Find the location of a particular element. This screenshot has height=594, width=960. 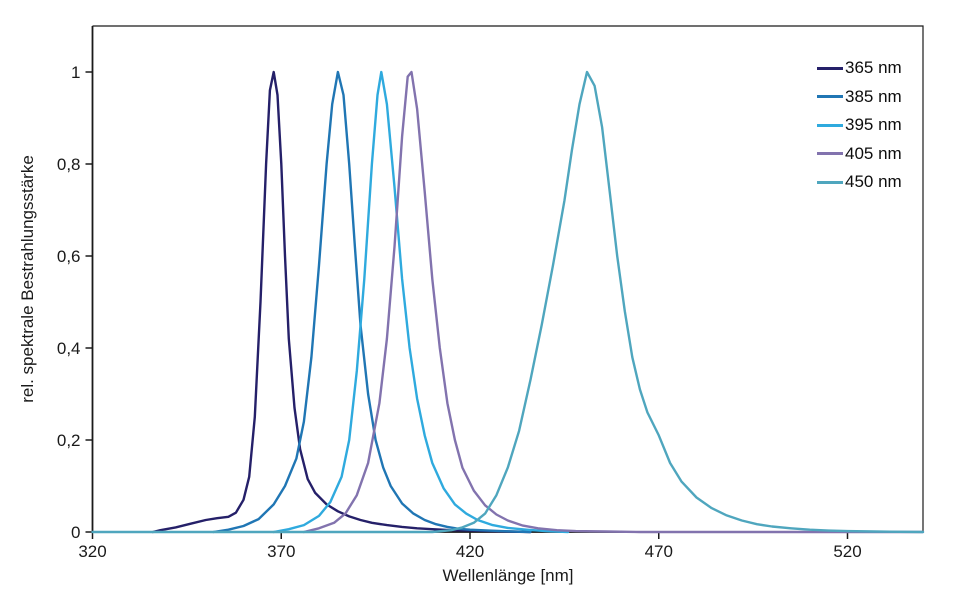

legend-item: 395 nm is located at coordinates (859, 125).